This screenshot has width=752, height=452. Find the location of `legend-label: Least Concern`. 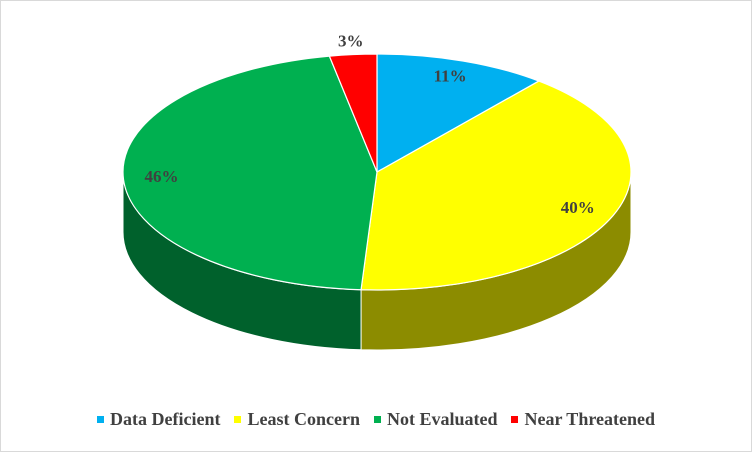

legend-label: Least Concern is located at coordinates (303, 419).